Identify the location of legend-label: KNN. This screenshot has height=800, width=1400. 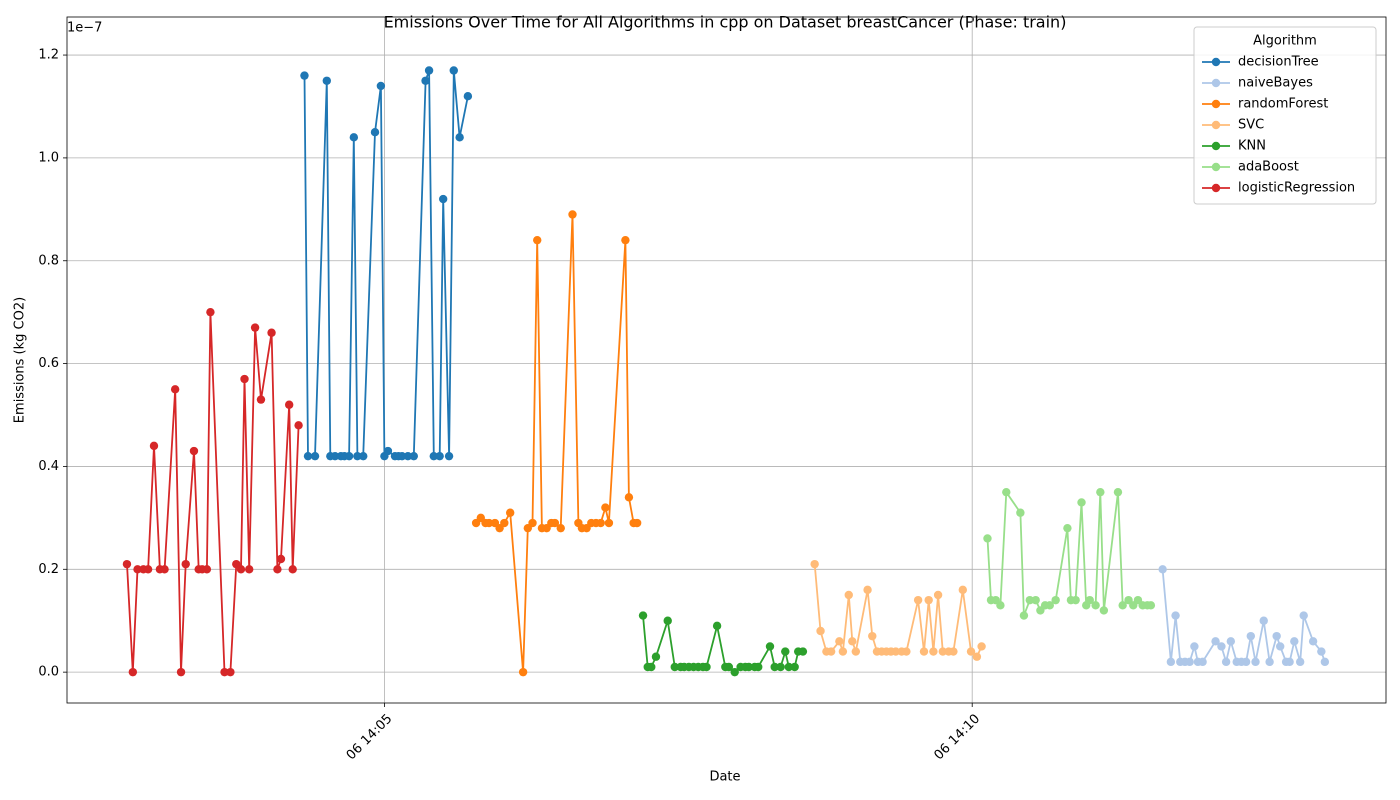
(1252, 146).